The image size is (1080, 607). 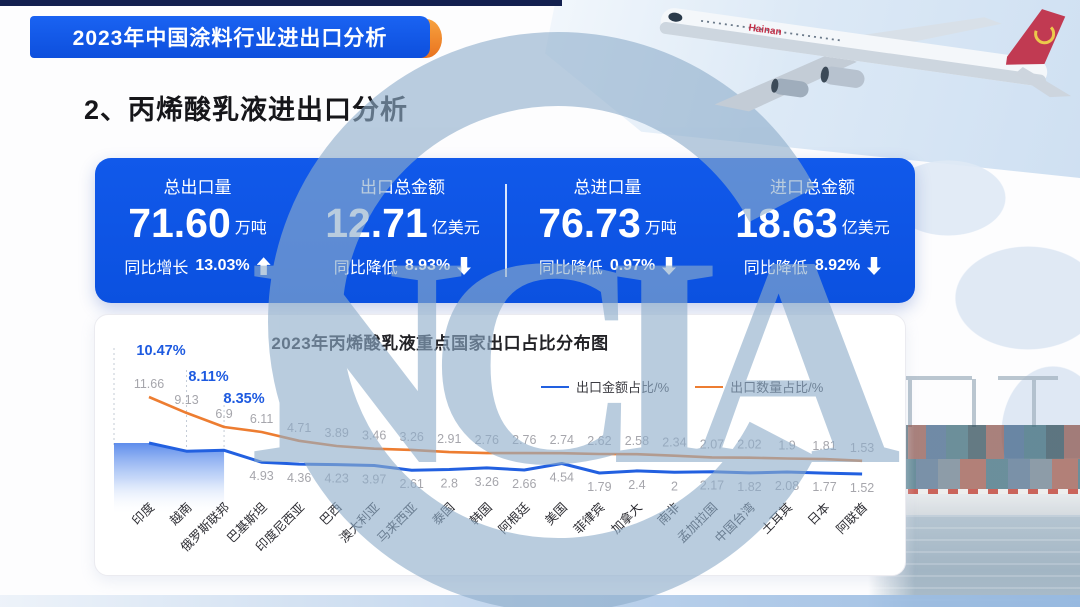 What do you see at coordinates (712, 444) in the screenshot?
I see `value-label-quantity: 2.07` at bounding box center [712, 444].